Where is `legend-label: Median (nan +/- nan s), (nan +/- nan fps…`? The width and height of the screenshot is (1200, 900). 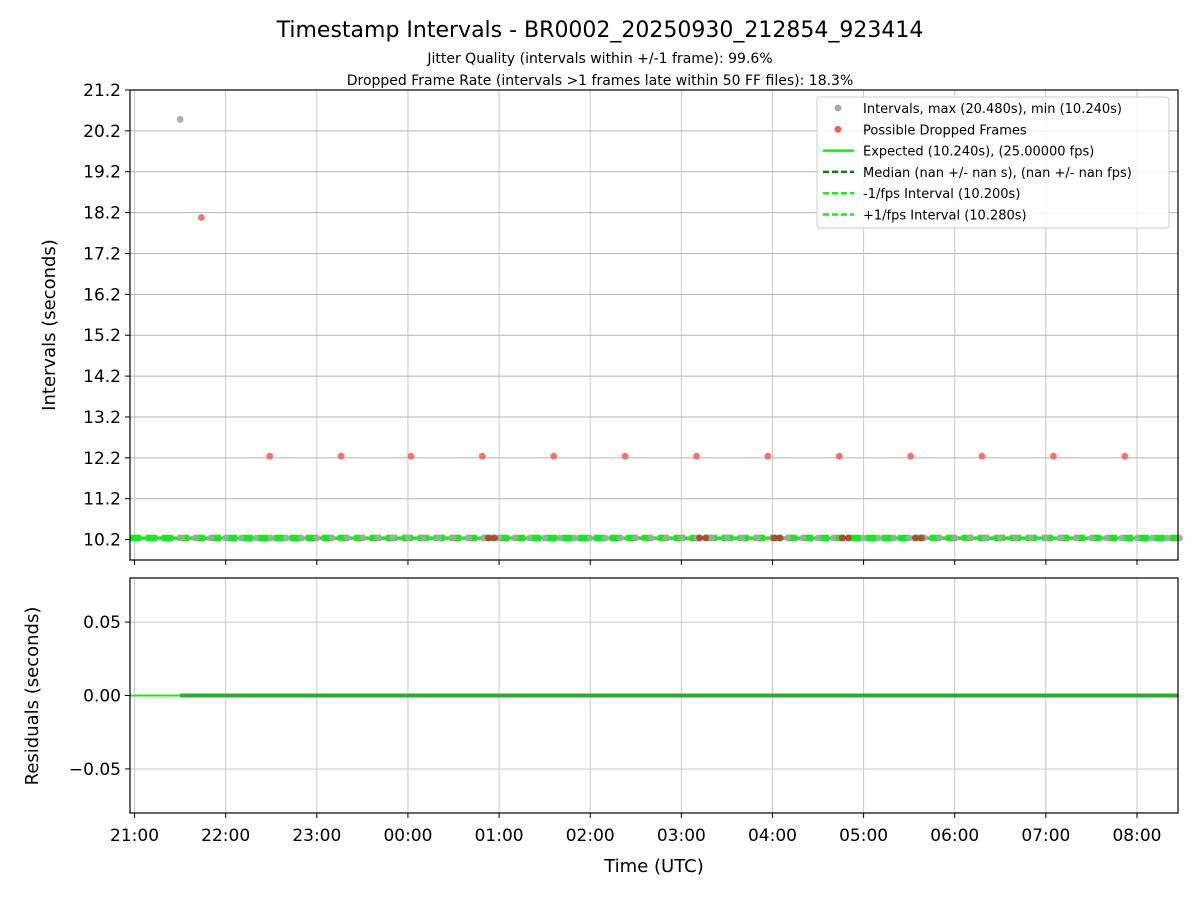
legend-label: Median (nan +/- nan s), (nan +/- nan fps… is located at coordinates (997, 173).